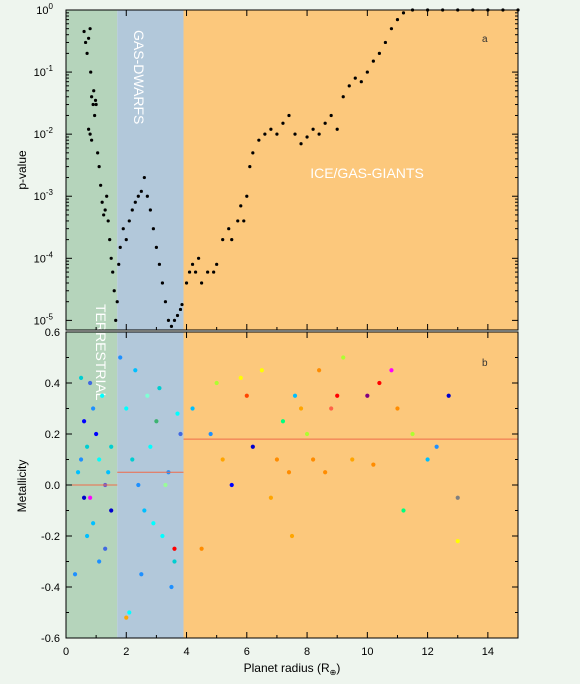 This screenshot has width=580, height=684. Describe the element at coordinates (92, 170) in the screenshot. I see `panel-a-terrestrial-region` at that location.